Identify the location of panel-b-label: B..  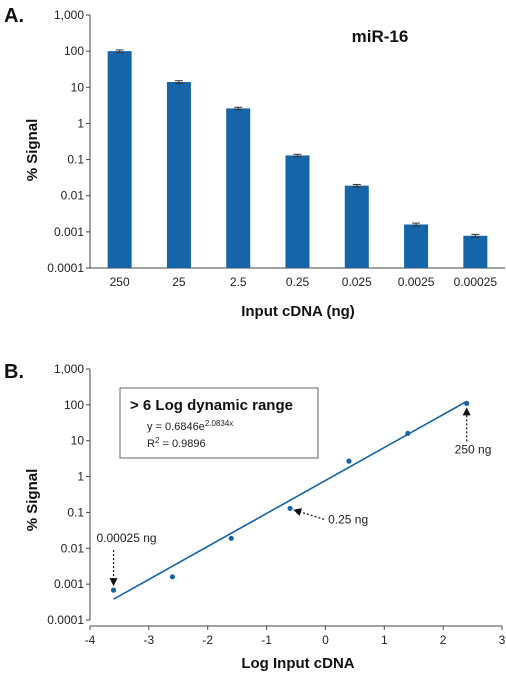
(14, 372).